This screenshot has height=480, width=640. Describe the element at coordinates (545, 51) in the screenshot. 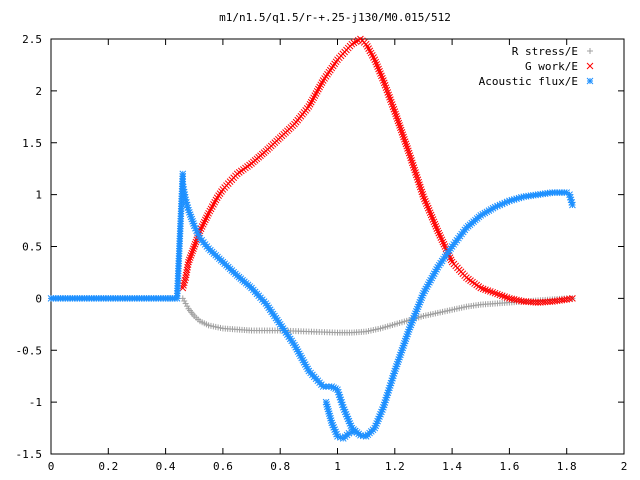

I see `legend-label: R stress/E` at that location.